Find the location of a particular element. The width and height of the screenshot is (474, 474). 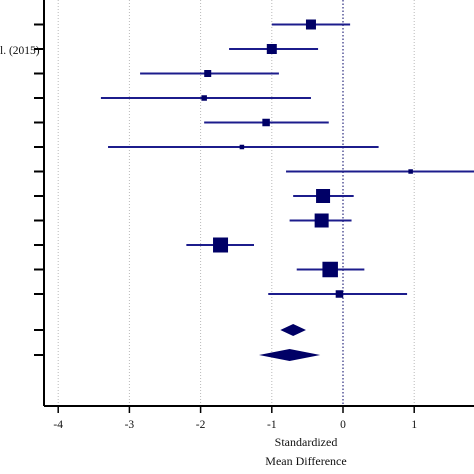

x-axis-label-line1: Standardized is located at coordinates (306, 442).